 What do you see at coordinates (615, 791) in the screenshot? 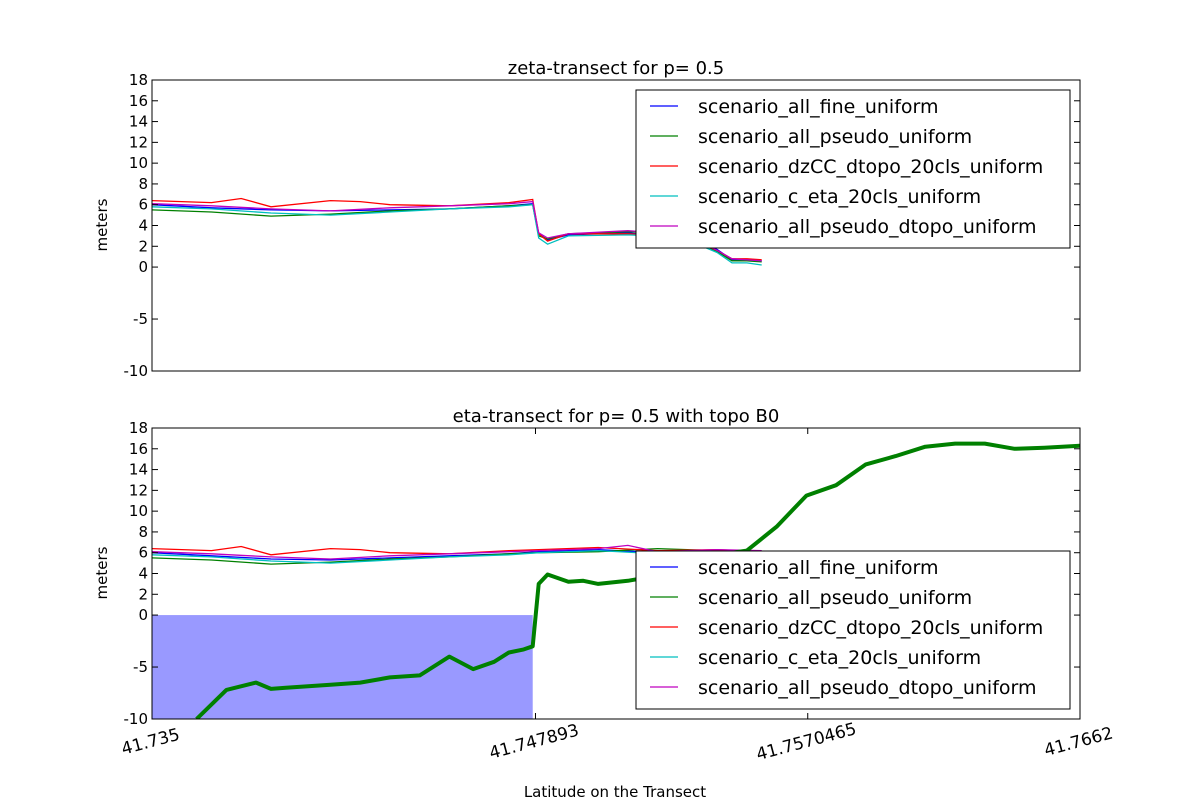
I see `x-axis-label: Latitude on the Transect` at bounding box center [615, 791].